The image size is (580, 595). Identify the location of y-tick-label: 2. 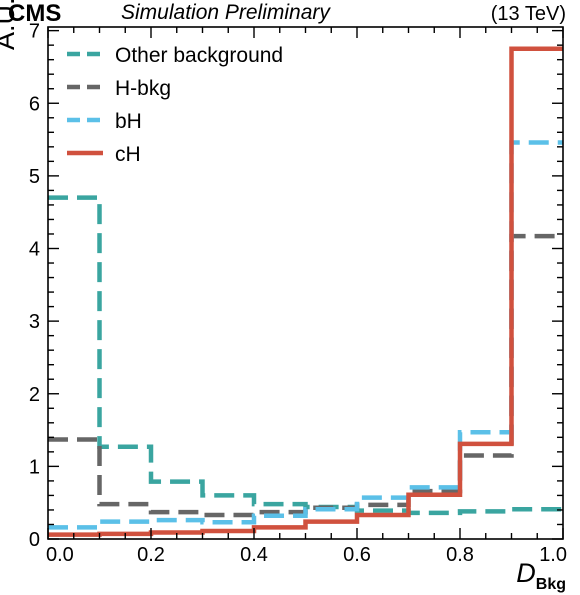
(34, 395).